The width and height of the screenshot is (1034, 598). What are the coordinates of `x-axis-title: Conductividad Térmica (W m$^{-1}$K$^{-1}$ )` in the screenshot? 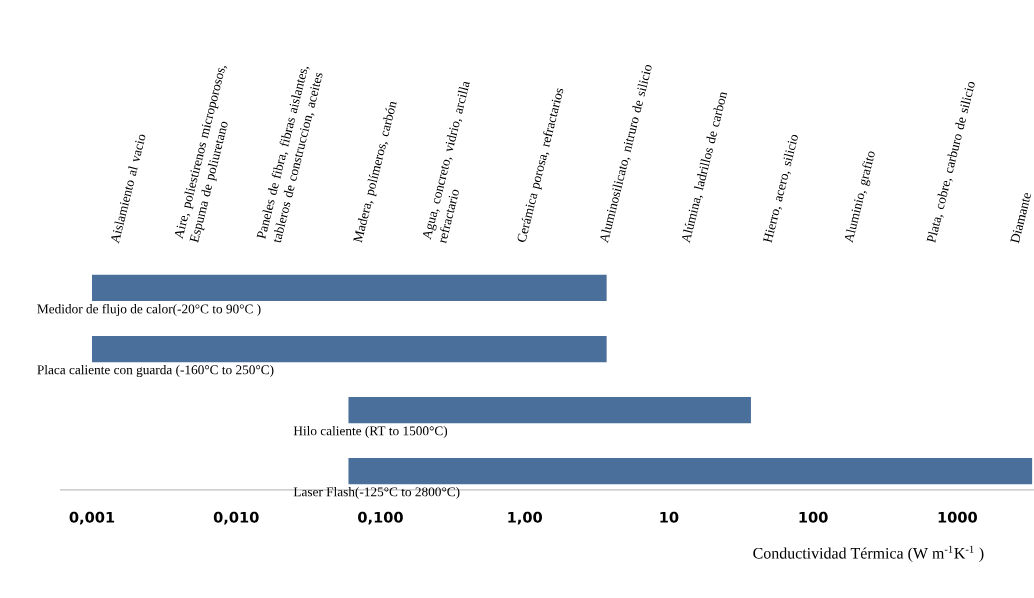 It's located at (868, 553).